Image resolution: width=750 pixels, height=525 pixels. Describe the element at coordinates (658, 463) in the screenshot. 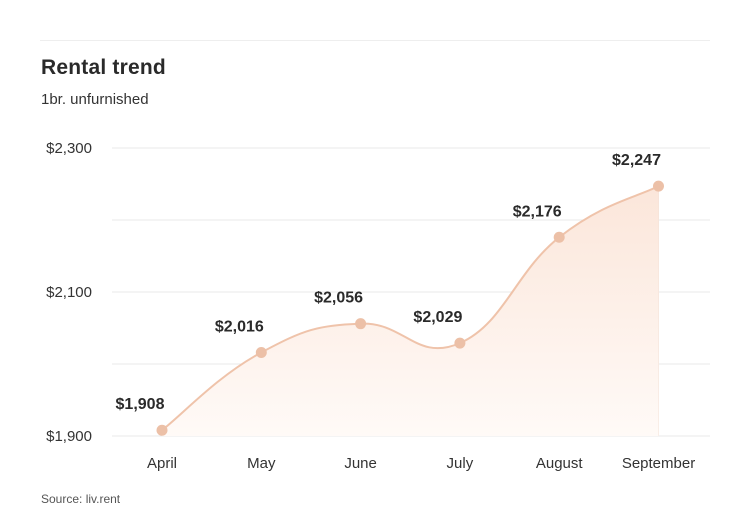

I see `x-tick-label: September` at that location.